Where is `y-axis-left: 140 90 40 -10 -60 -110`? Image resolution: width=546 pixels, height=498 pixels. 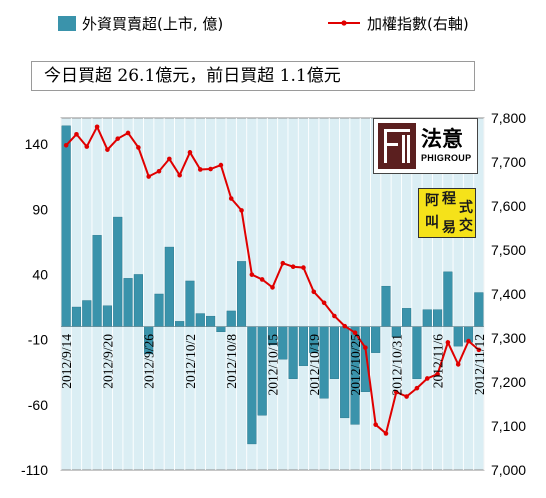 y-axis-left: 140 90 40 -10 -60 -110 is located at coordinates (34, 307).